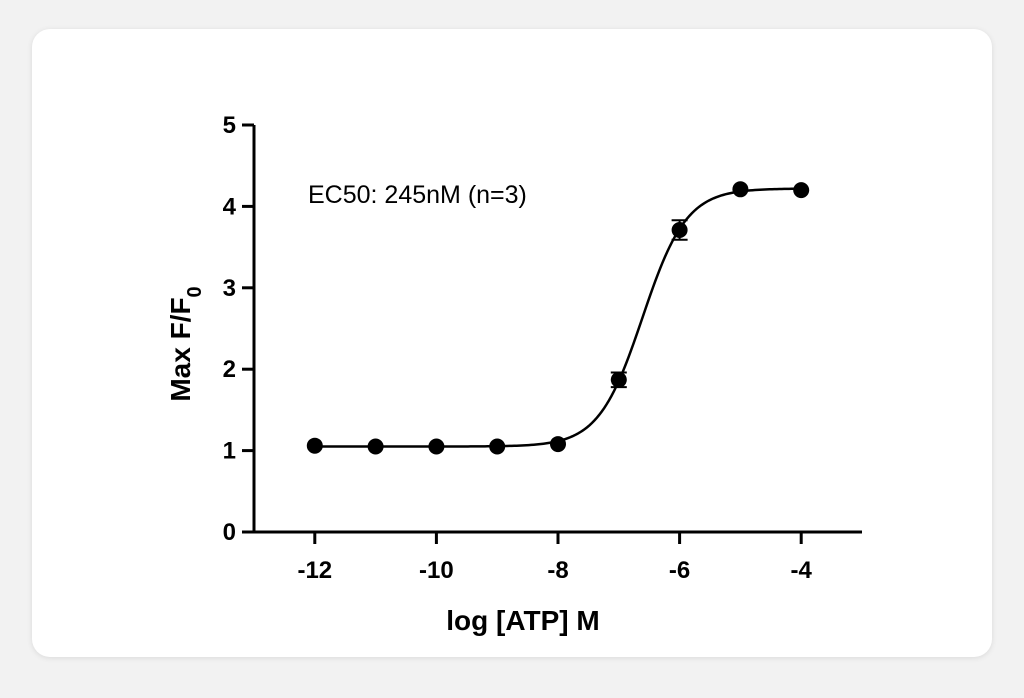 Image resolution: width=1024 pixels, height=698 pixels. I want to click on y-tick-label: 2, so click(229, 369).